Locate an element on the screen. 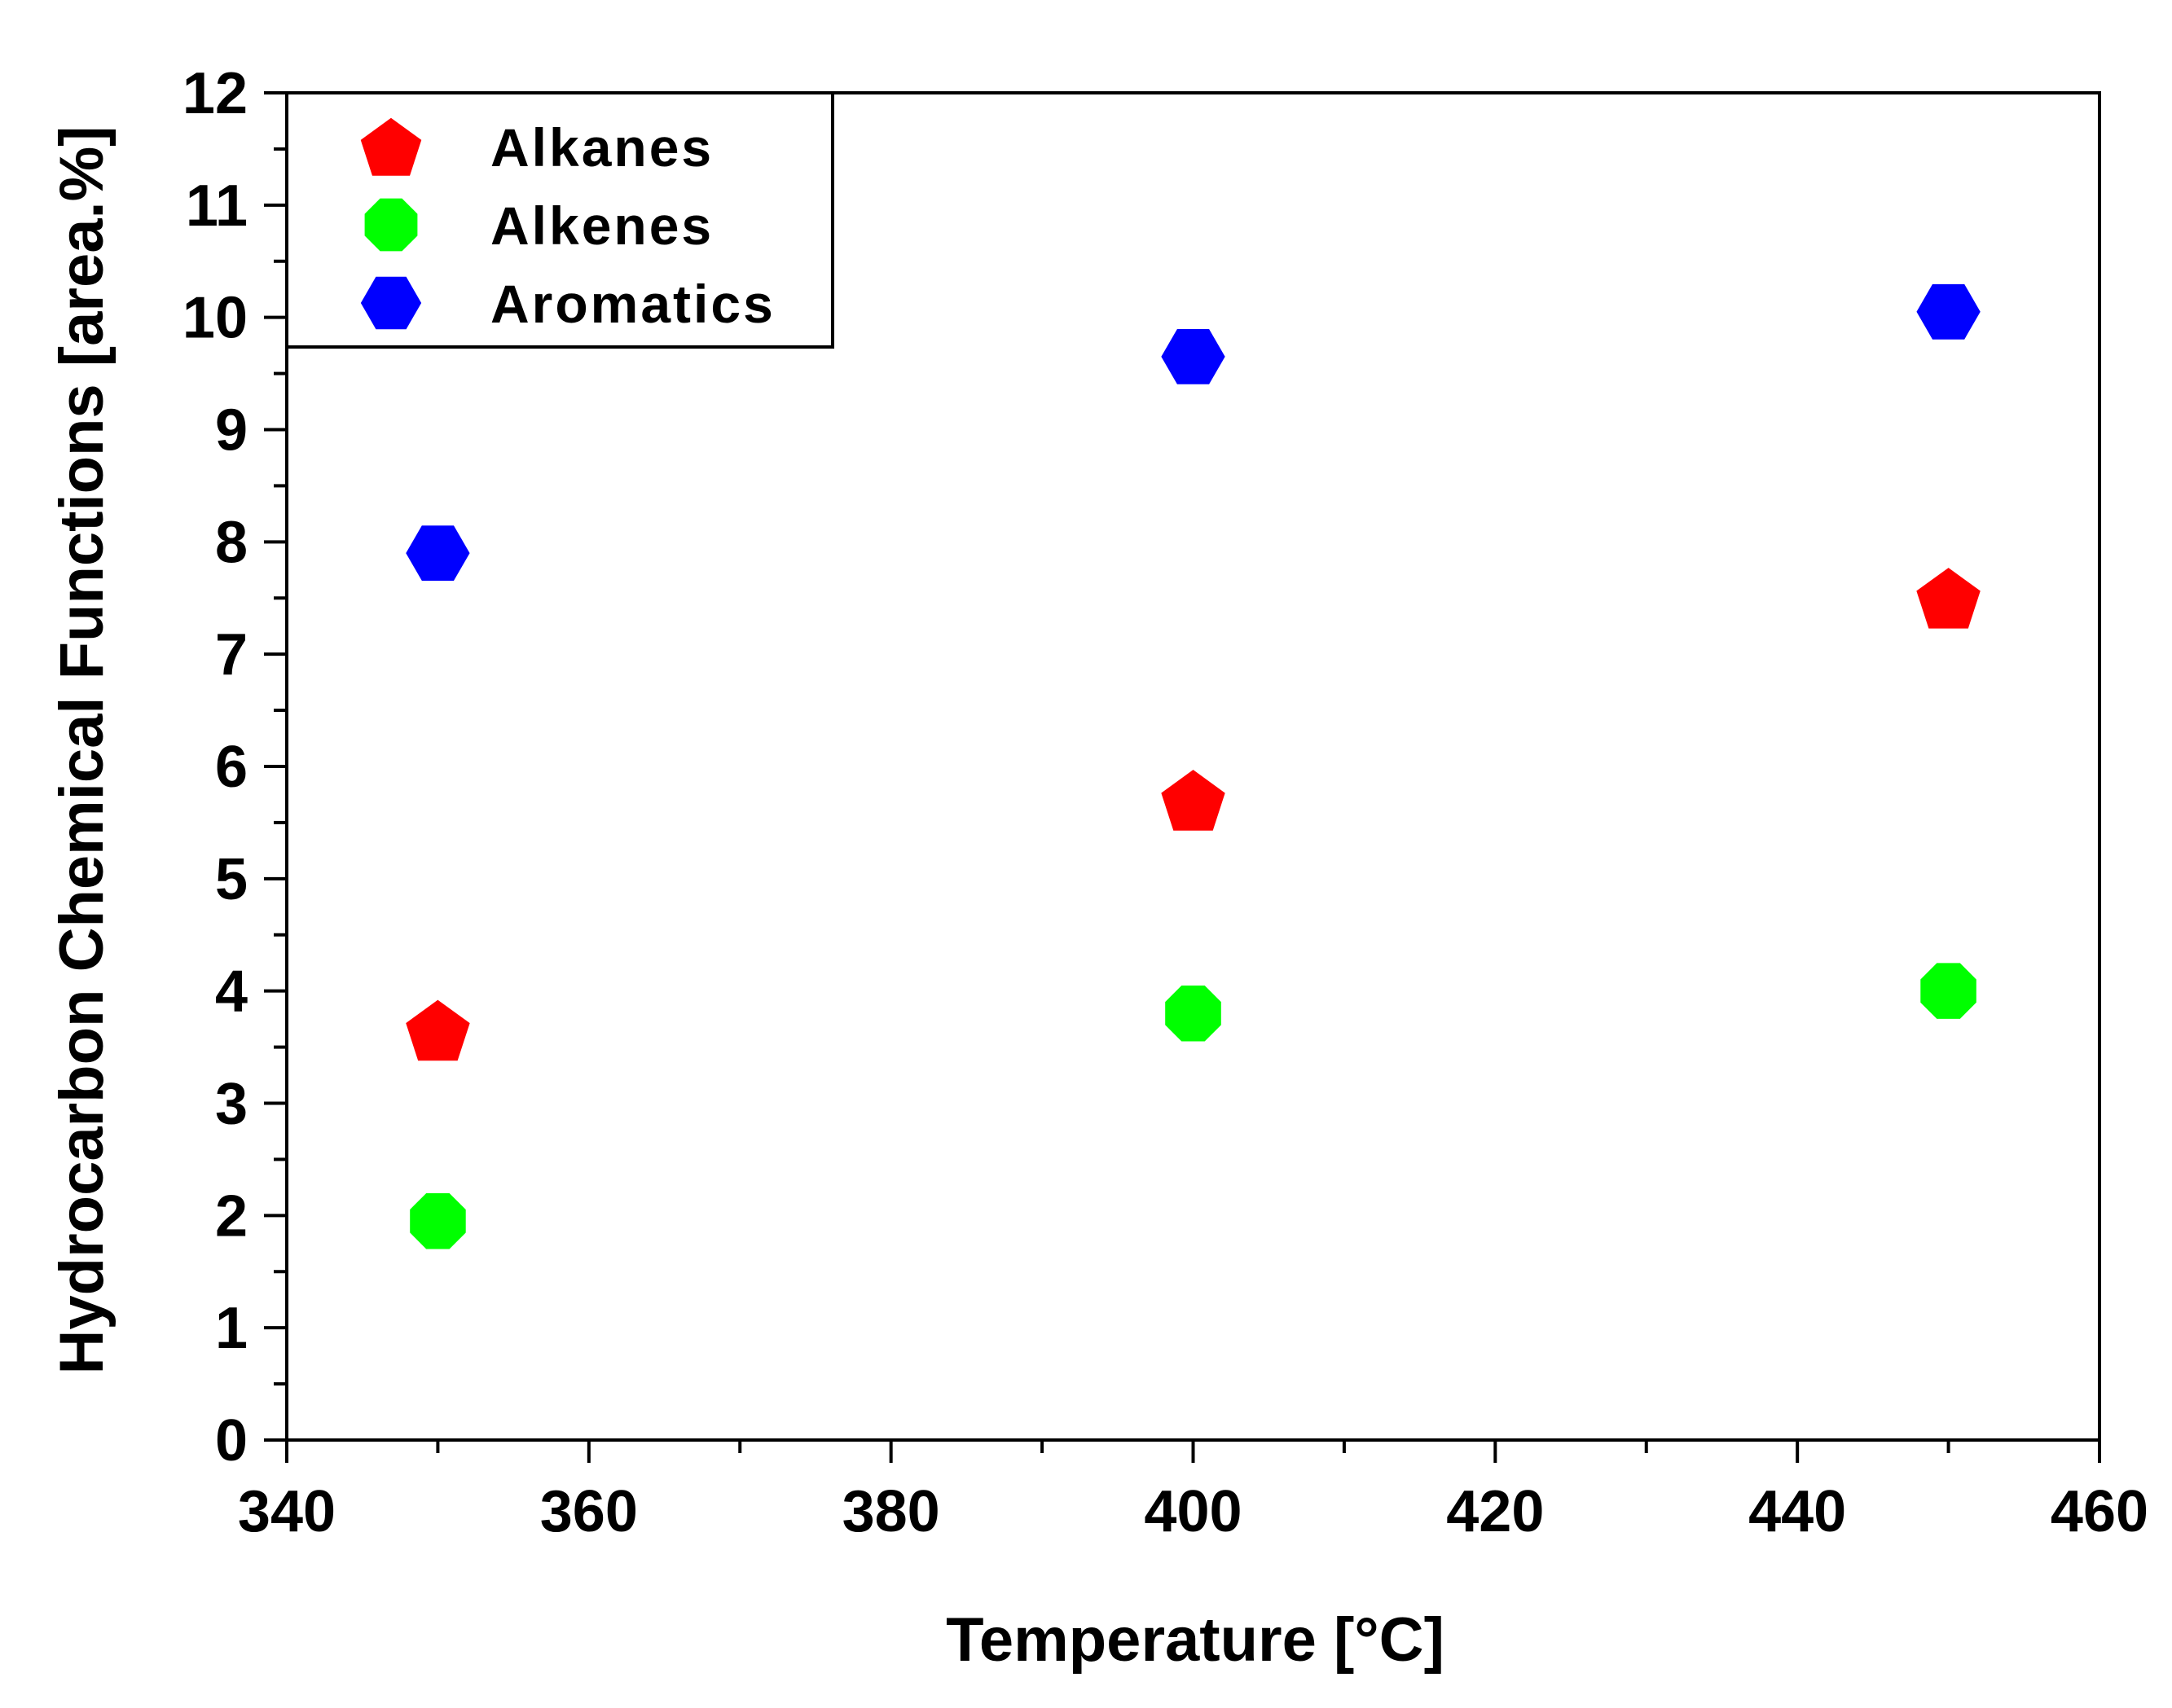 Image resolution: width=2172 pixels, height=1708 pixels. y-tick-label: 4 is located at coordinates (232, 992).